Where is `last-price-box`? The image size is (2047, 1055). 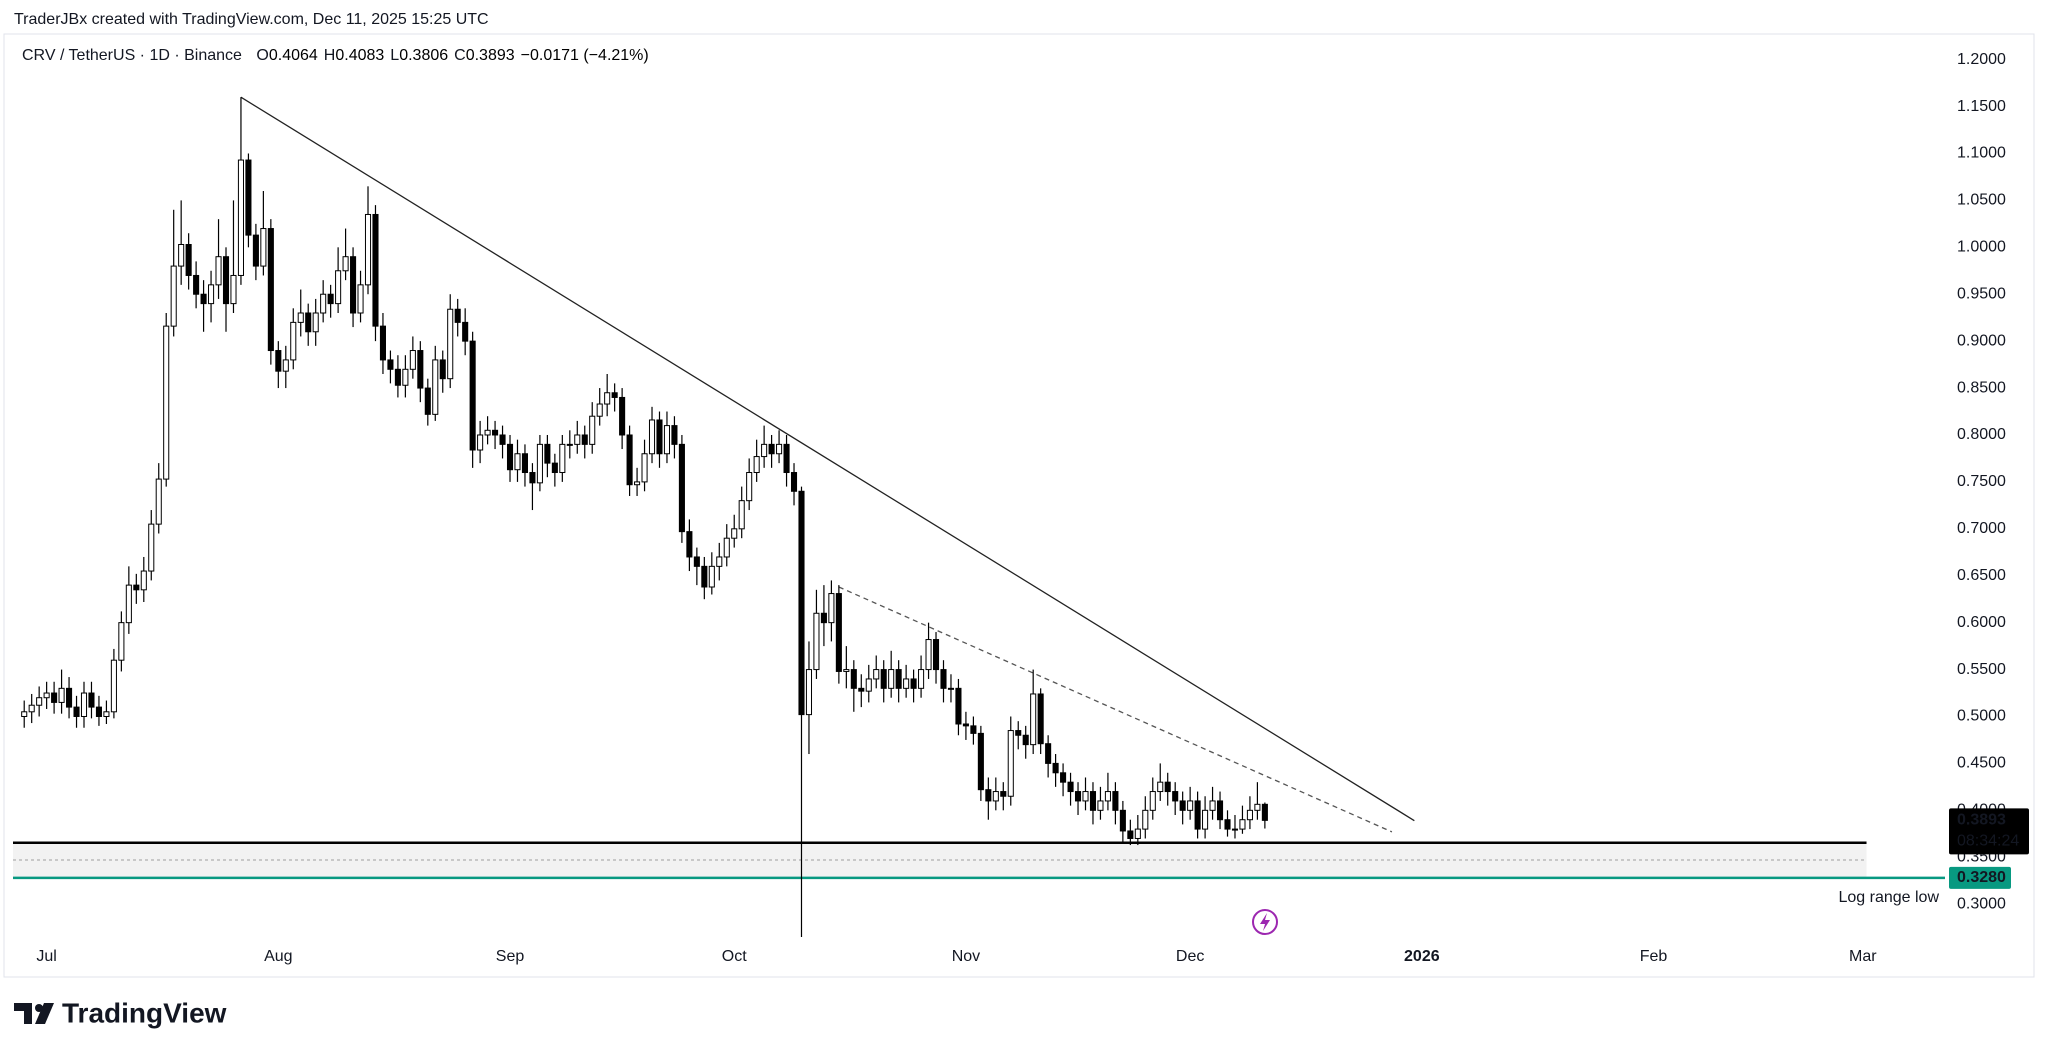
last-price-box is located at coordinates (1989, 831).